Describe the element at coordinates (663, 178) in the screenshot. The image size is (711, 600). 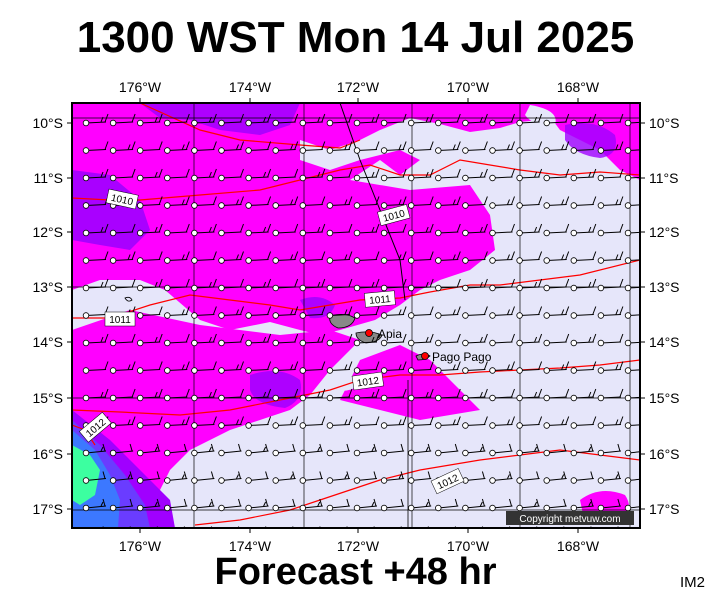
I see `lat-label: 11°S` at that location.